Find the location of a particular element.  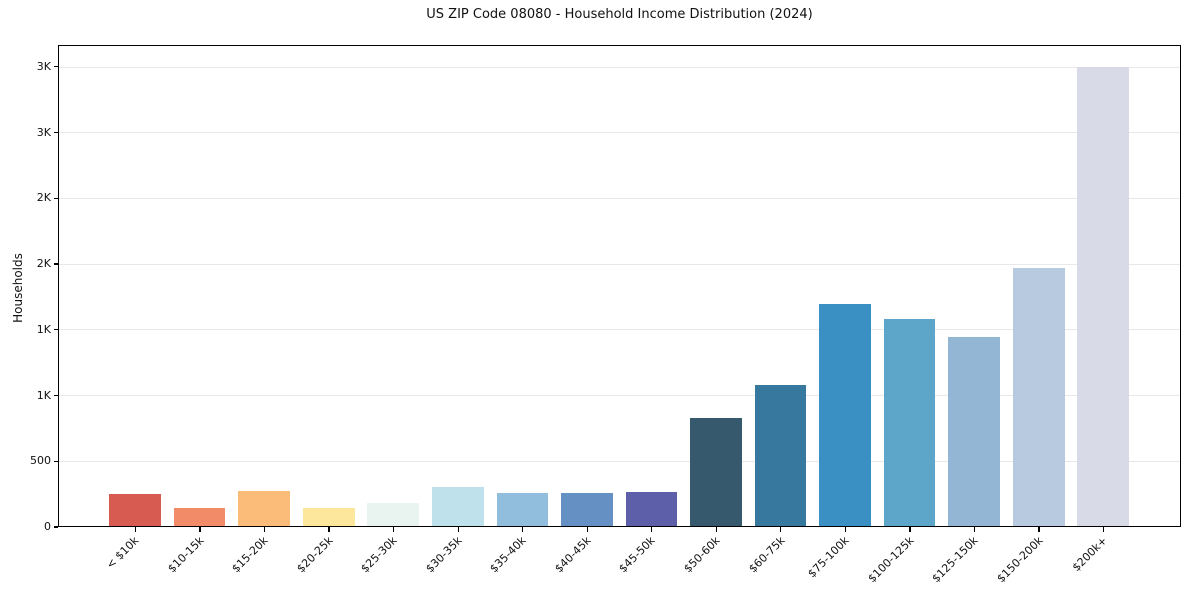

y-tick-label: 0 is located at coordinates (47, 526).